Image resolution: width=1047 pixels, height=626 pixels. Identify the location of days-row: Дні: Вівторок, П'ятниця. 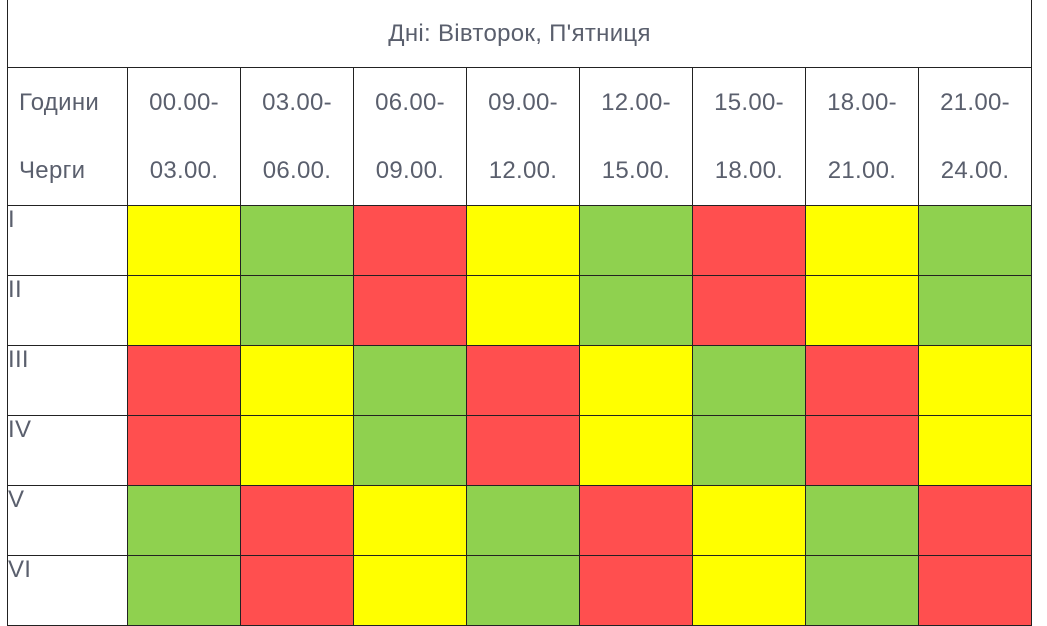
(519, 34).